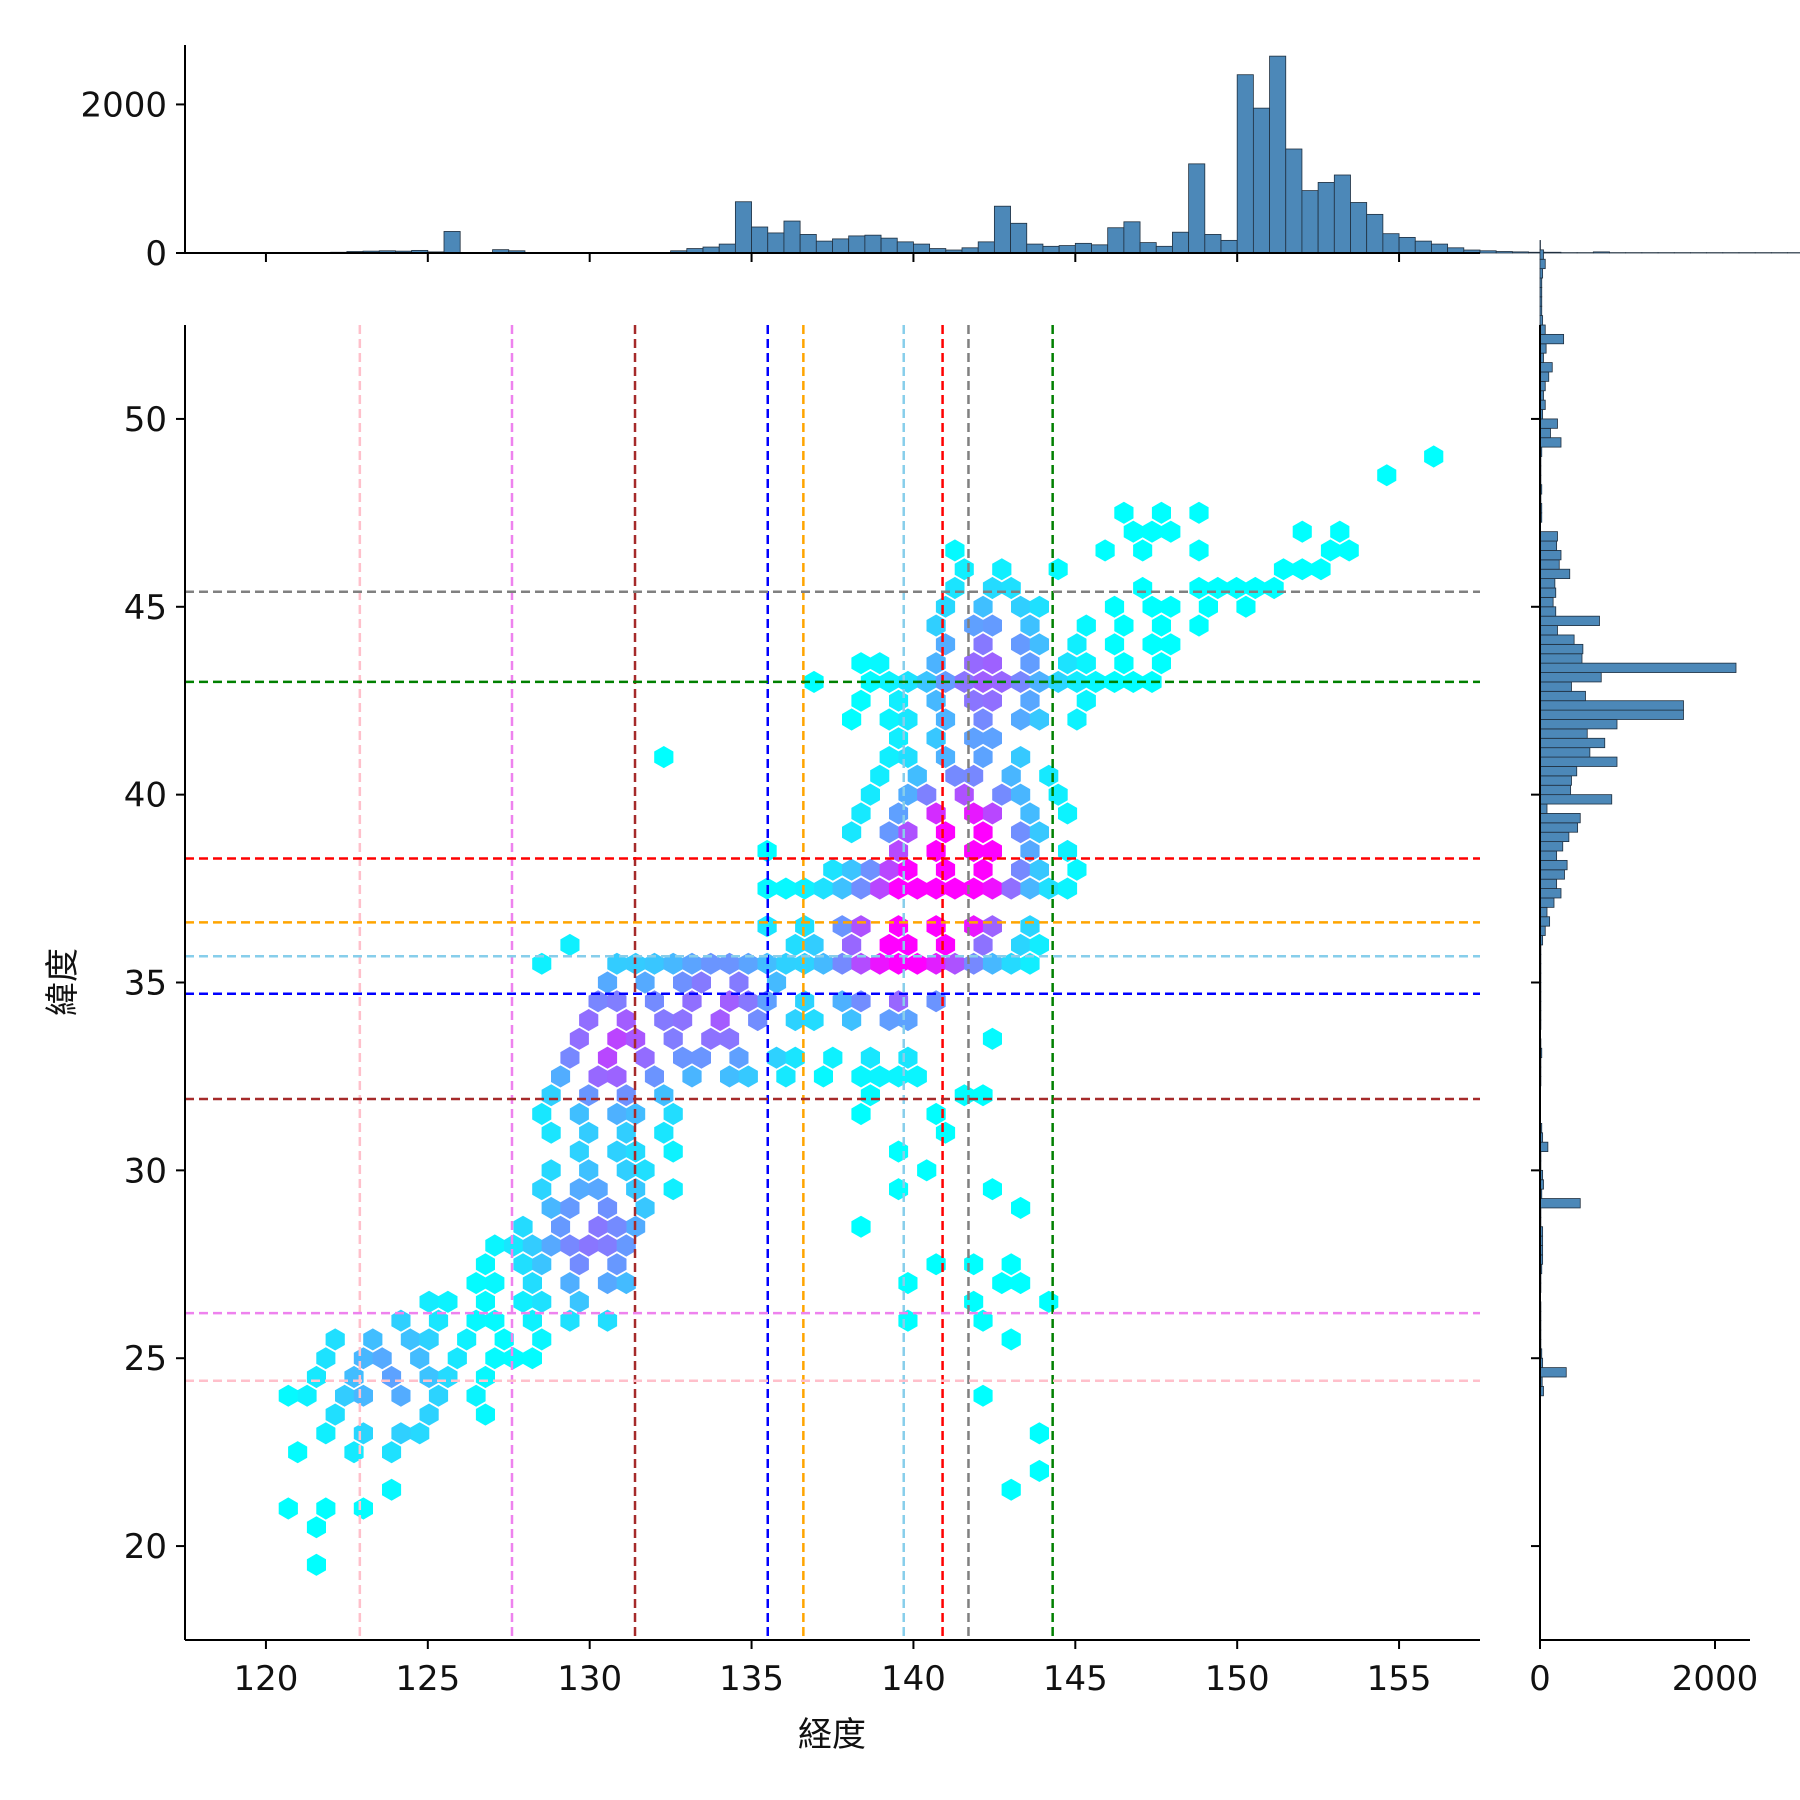  I want to click on y-tick-label: 30, so click(145, 1171).